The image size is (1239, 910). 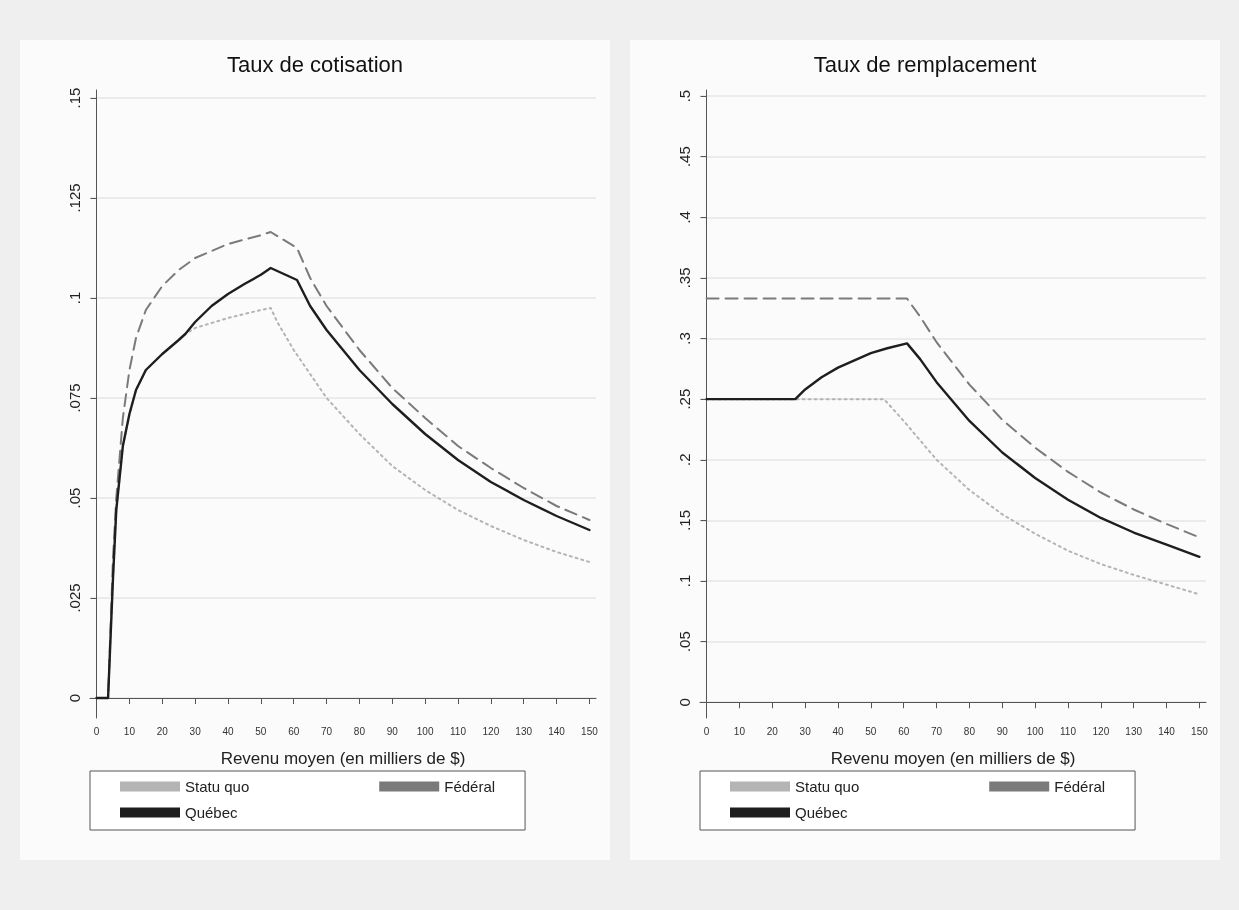 What do you see at coordinates (684, 399) in the screenshot?
I see `y-tick-label: .25` at bounding box center [684, 399].